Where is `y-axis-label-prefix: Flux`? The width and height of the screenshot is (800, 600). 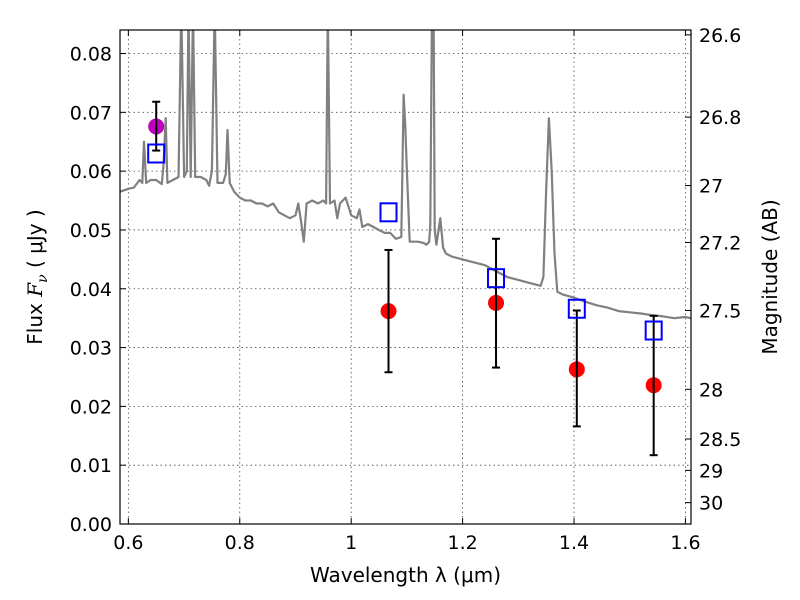
y-axis-label-prefix: Flux is located at coordinates (35, 321).